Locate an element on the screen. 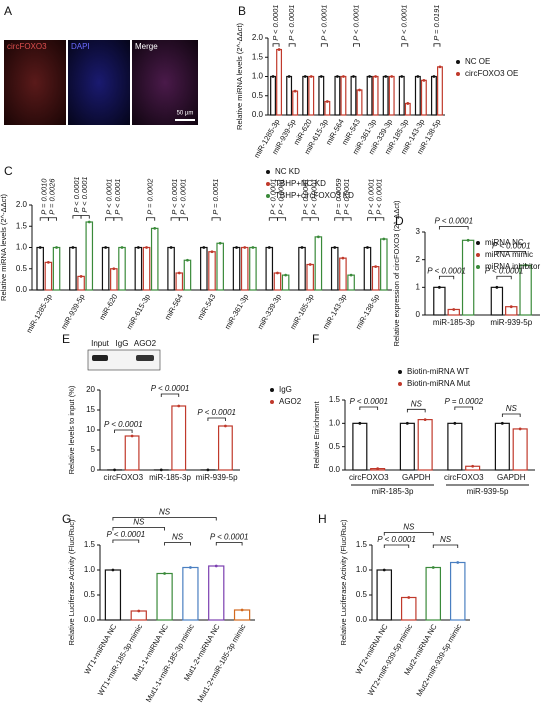  y-axis-label: Relative Enrichment is located at coordinates (316, 435).